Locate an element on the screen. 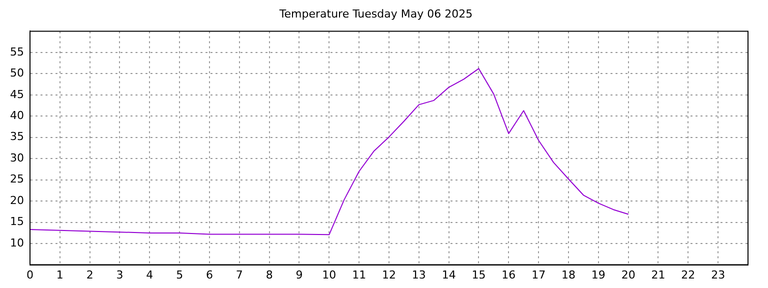 This screenshot has width=768, height=288. x-tick-label: 22 is located at coordinates (688, 275).